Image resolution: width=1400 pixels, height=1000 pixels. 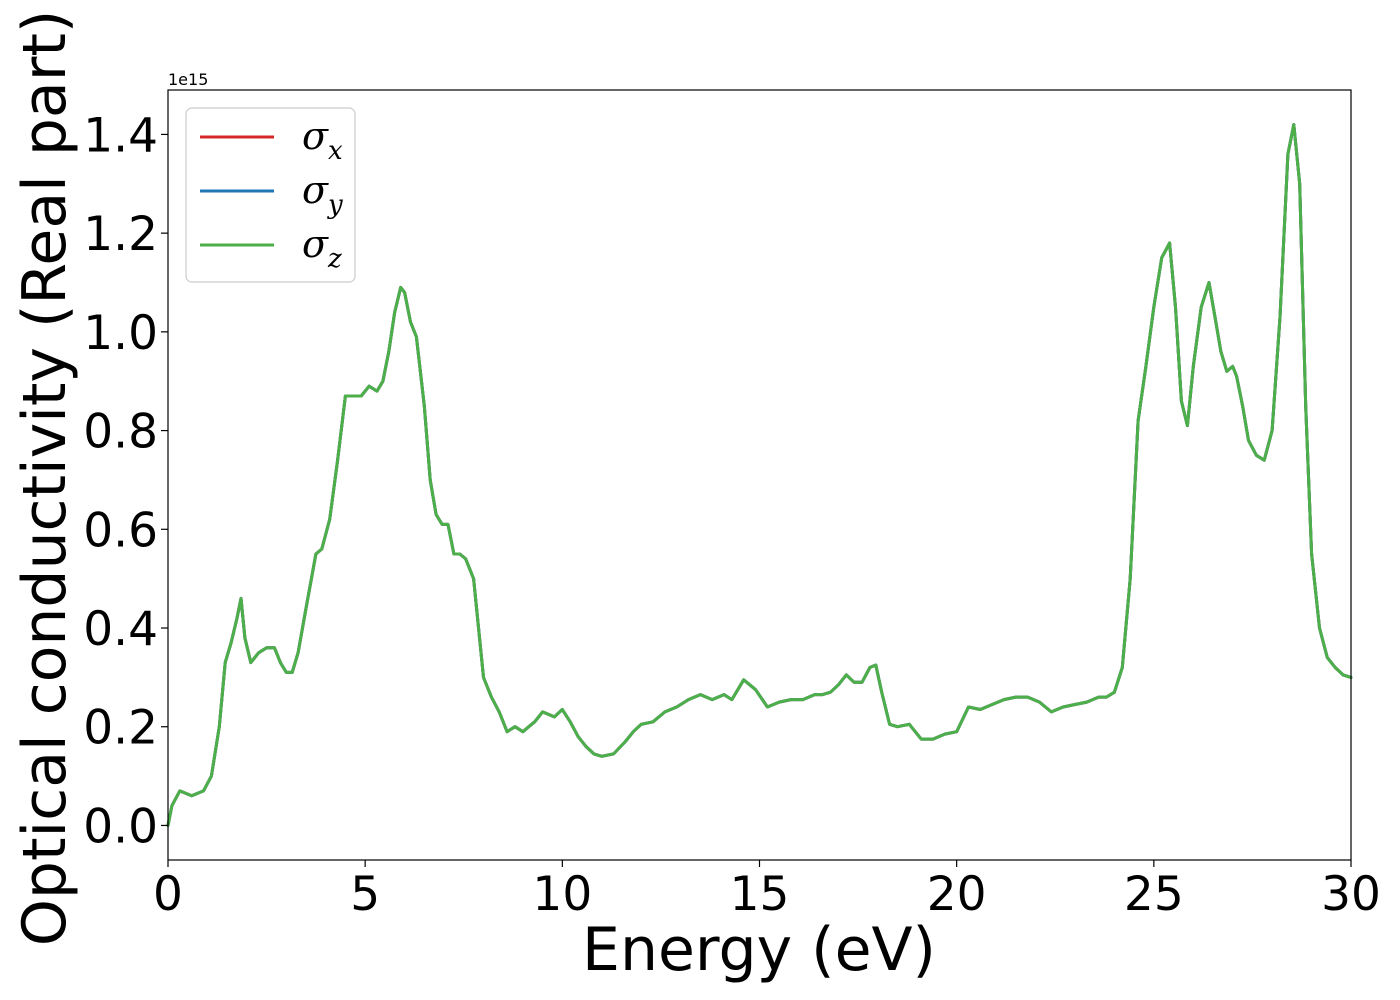 What do you see at coordinates (335, 205) in the screenshot?
I see `legend-subscript: y` at bounding box center [335, 205].